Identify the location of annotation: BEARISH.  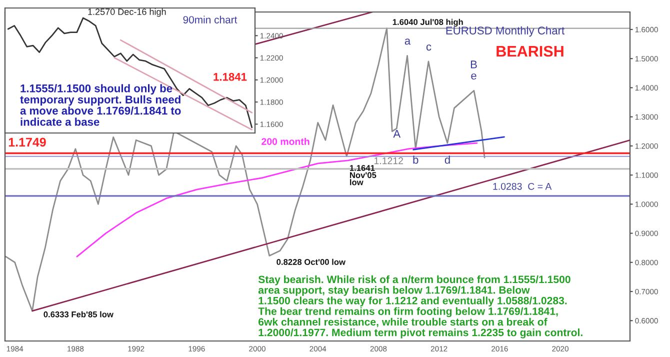
(530, 51).